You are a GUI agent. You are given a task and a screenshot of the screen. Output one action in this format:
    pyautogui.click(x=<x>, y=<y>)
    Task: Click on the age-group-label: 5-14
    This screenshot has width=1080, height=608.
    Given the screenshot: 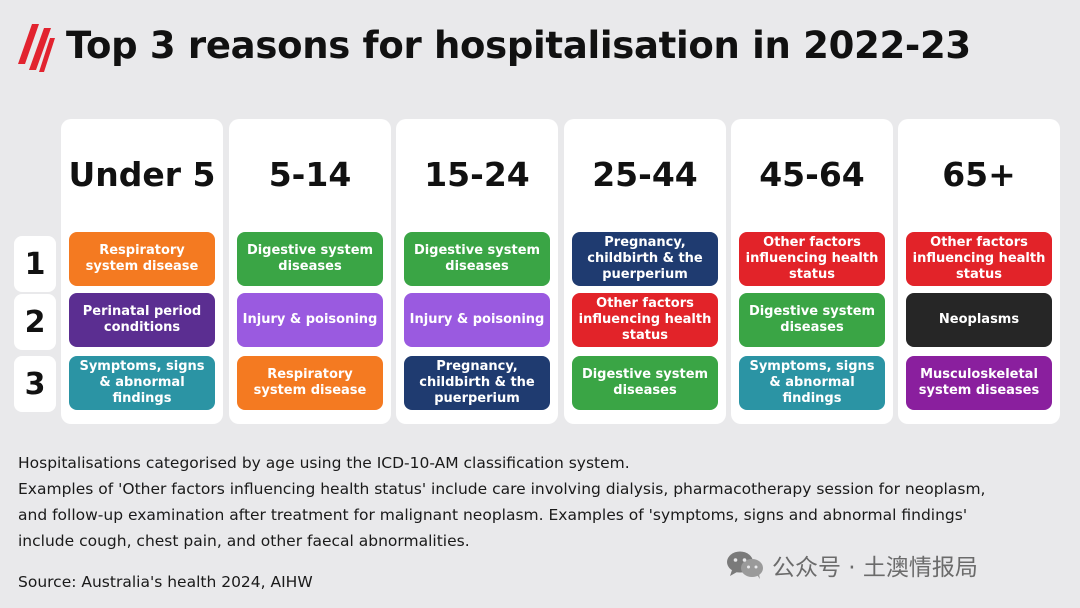 What is the action you would take?
    pyautogui.click(x=310, y=174)
    